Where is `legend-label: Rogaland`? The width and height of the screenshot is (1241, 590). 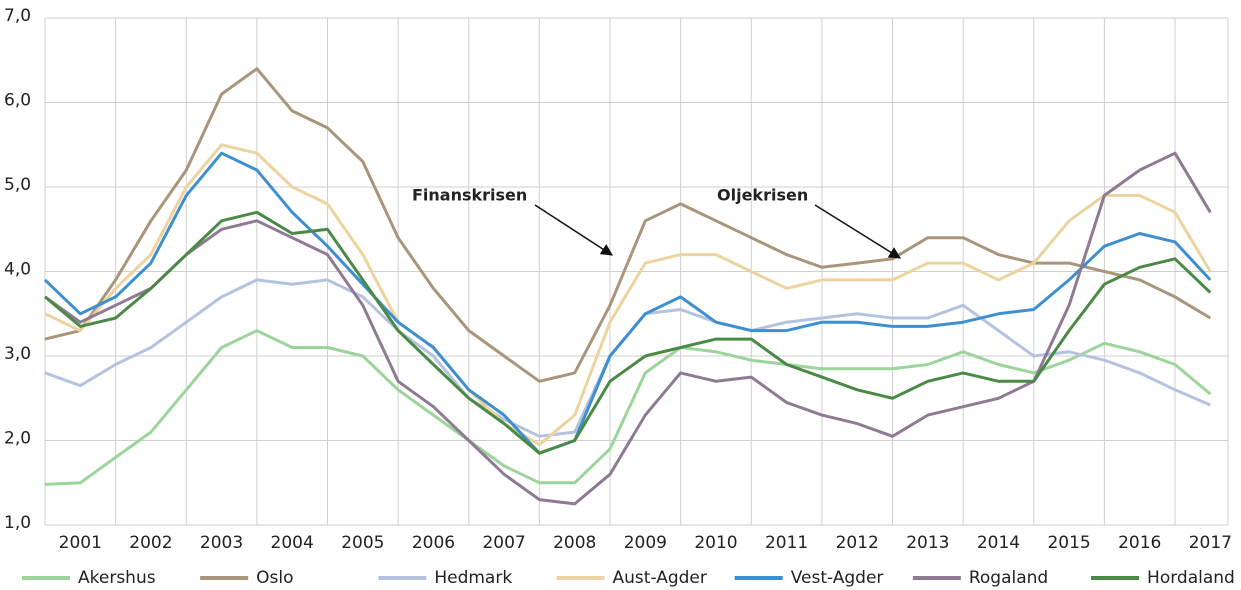
legend-label: Rogaland is located at coordinates (1008, 578).